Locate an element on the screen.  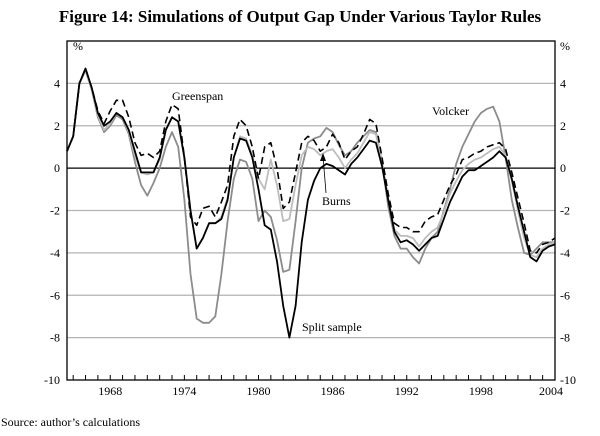
y-tick-label-right: 4 is located at coordinates (563, 83).